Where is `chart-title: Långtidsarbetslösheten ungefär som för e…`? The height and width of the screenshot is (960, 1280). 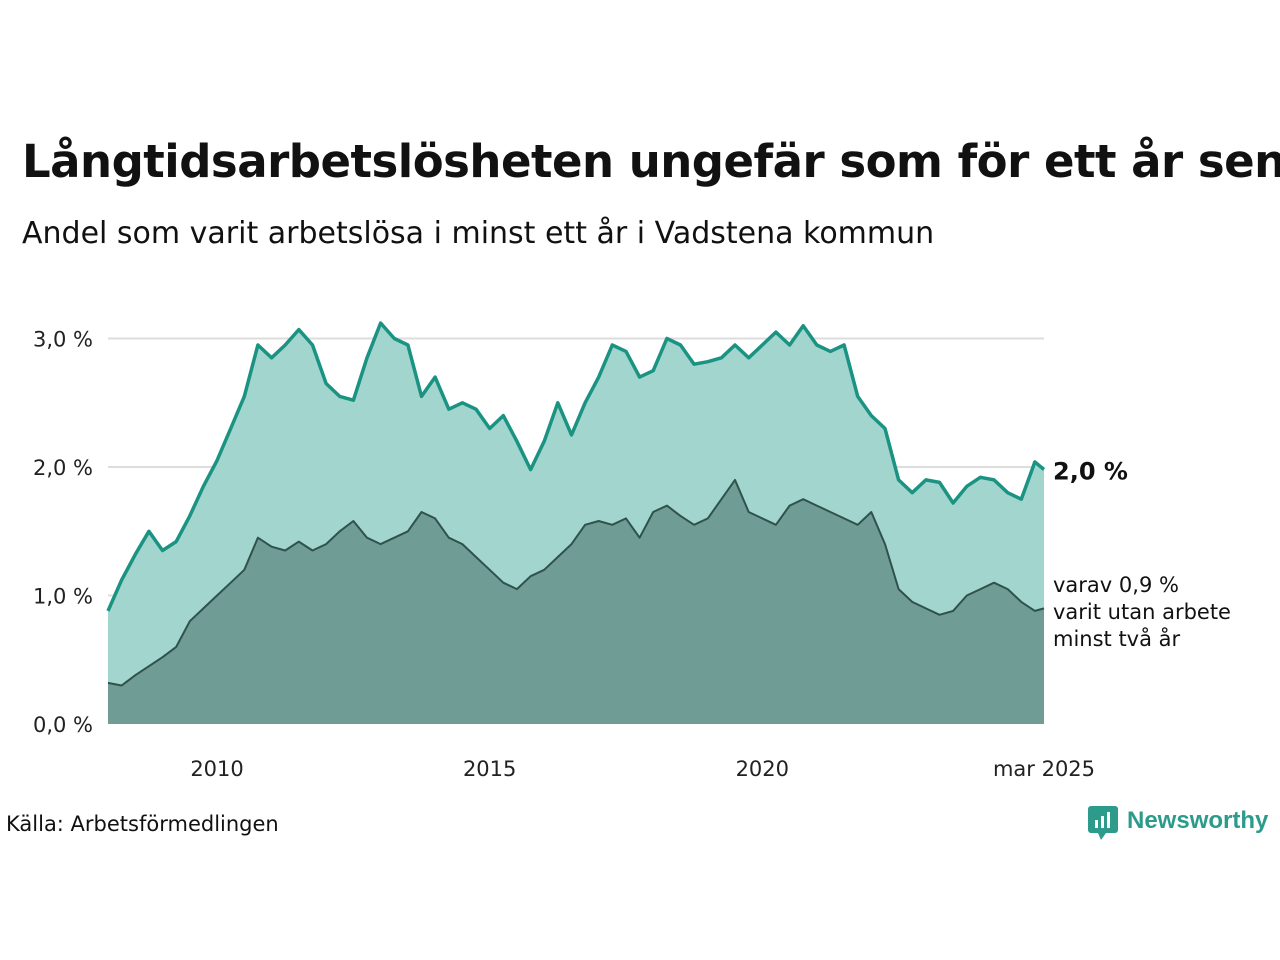
chart-title: Långtidsarbetslösheten ungefär som för e… is located at coordinates (651, 161).